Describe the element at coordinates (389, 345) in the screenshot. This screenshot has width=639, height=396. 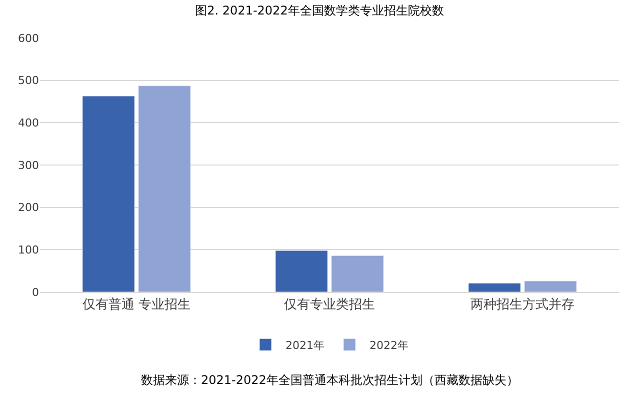
I see `legend-label: 2022年` at that location.